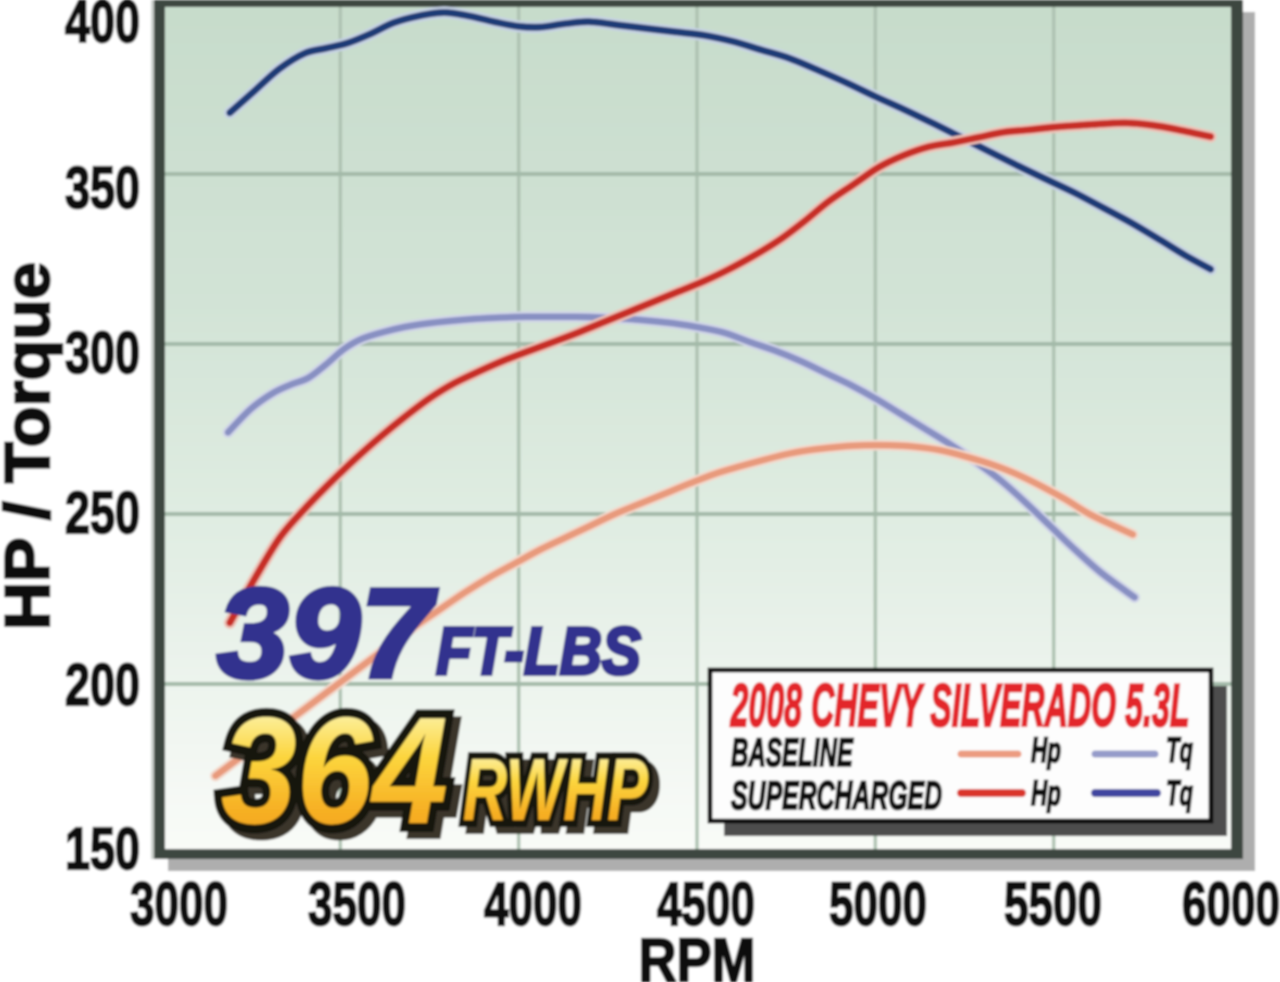 The width and height of the screenshot is (1280, 982). I want to click on svg-text: 3500, so click(357, 904).